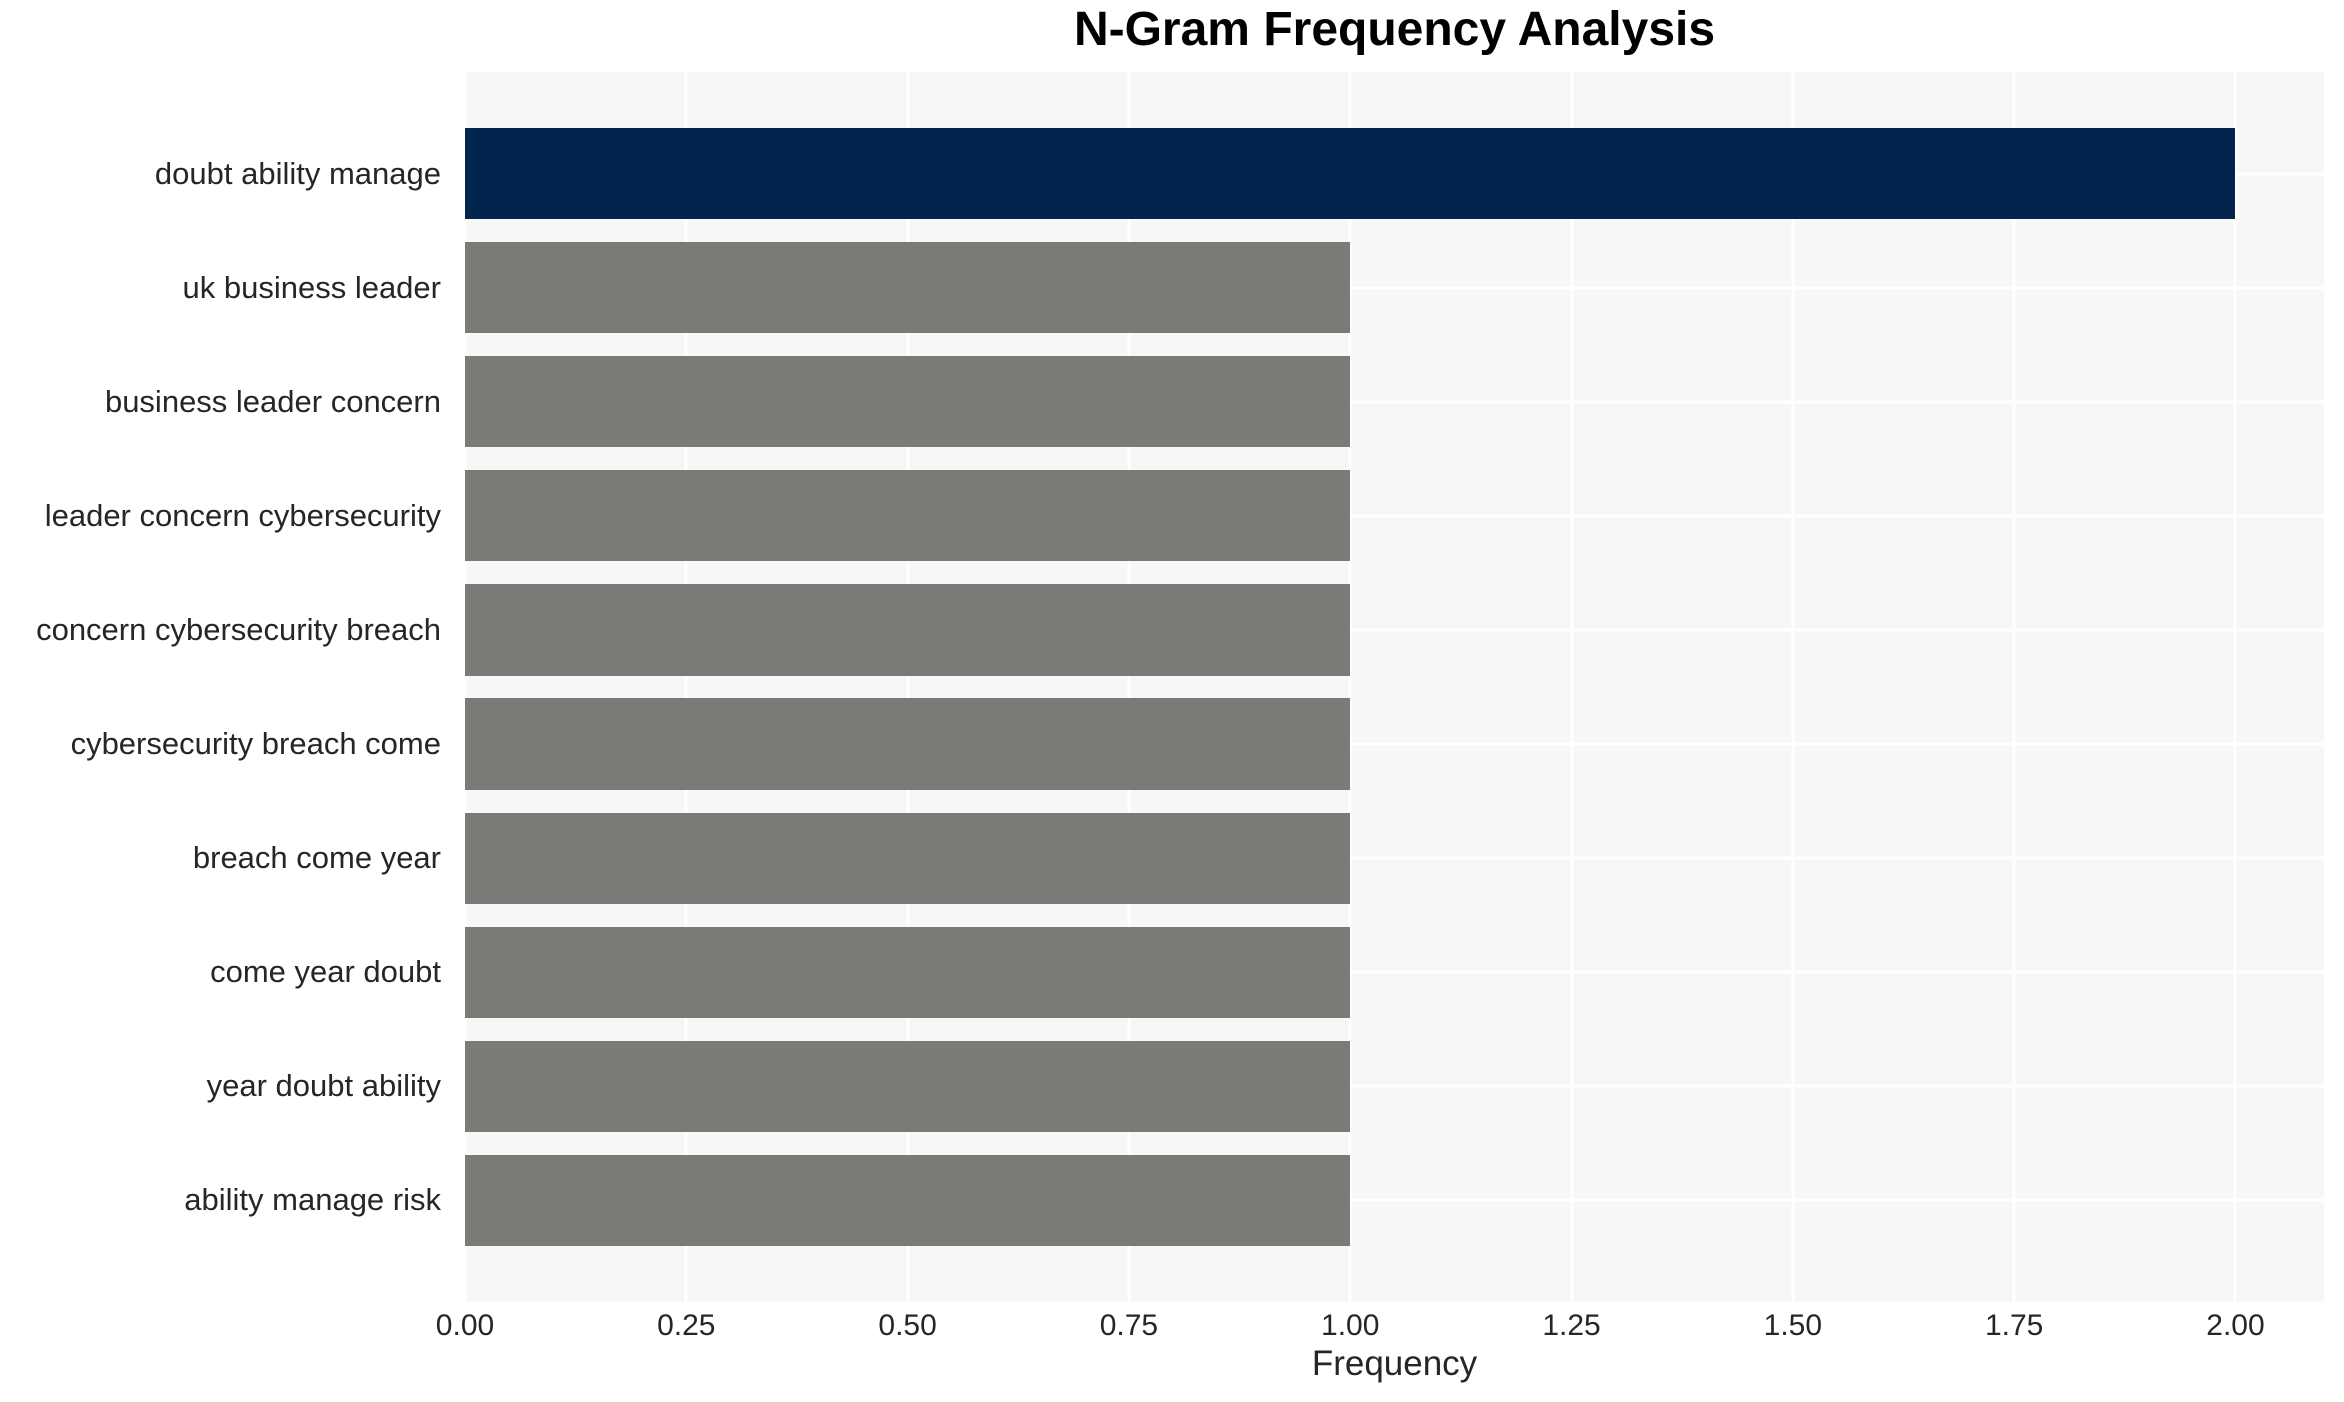  What do you see at coordinates (2014, 1325) in the screenshot?
I see `x-tick-label: 1.75` at bounding box center [2014, 1325].